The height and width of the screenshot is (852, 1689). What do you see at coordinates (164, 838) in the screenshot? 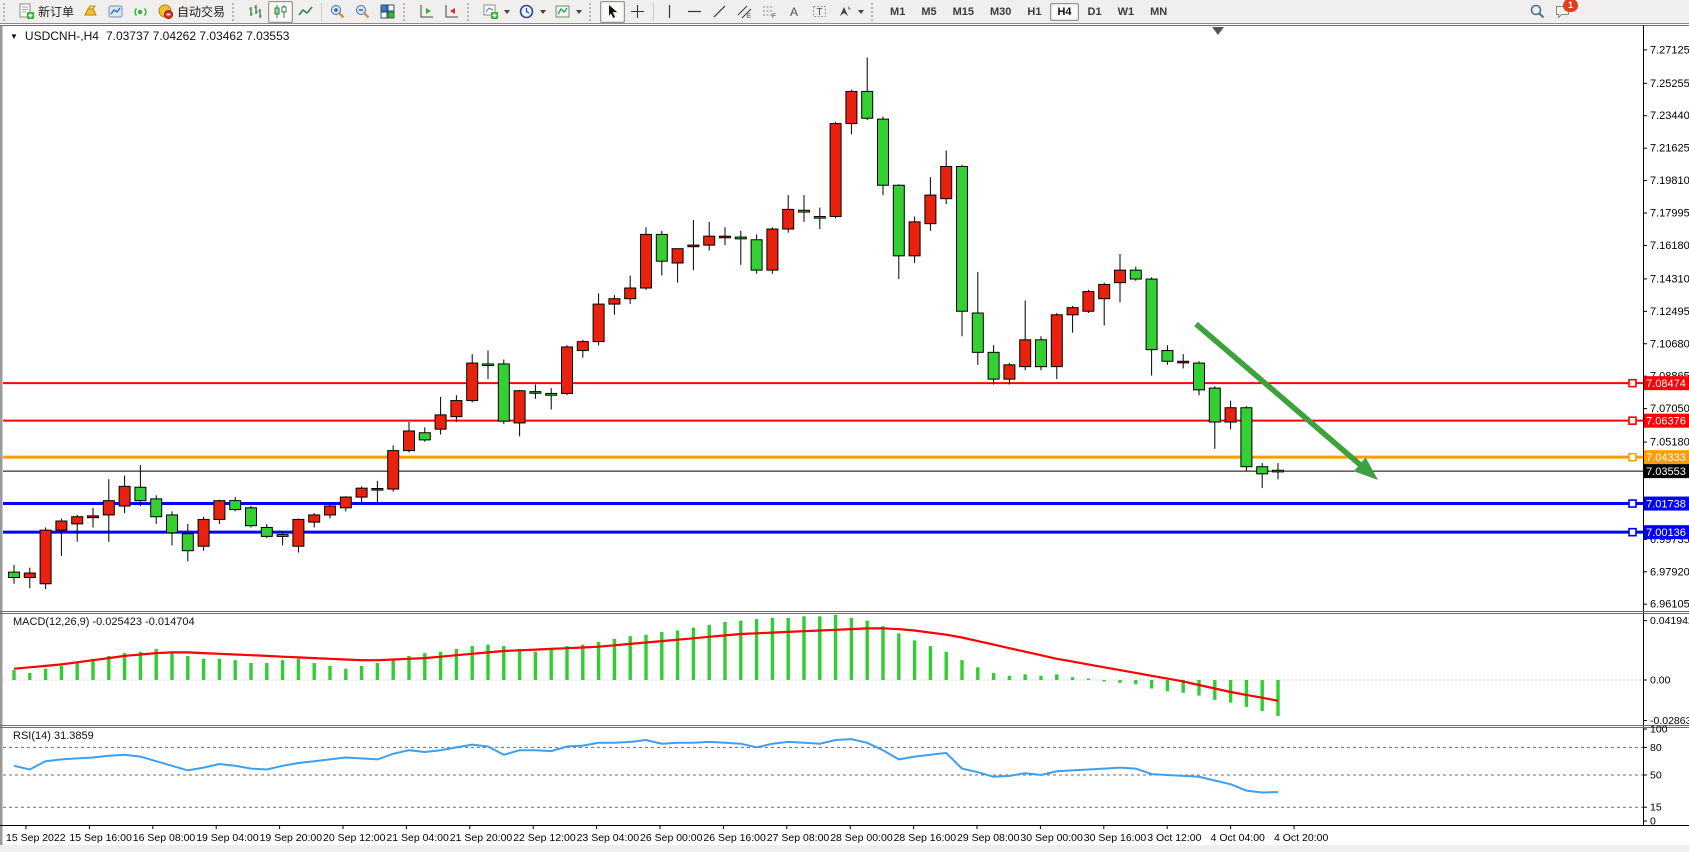
I see `time-axis-label: 16 Sep 08:00` at bounding box center [164, 838].